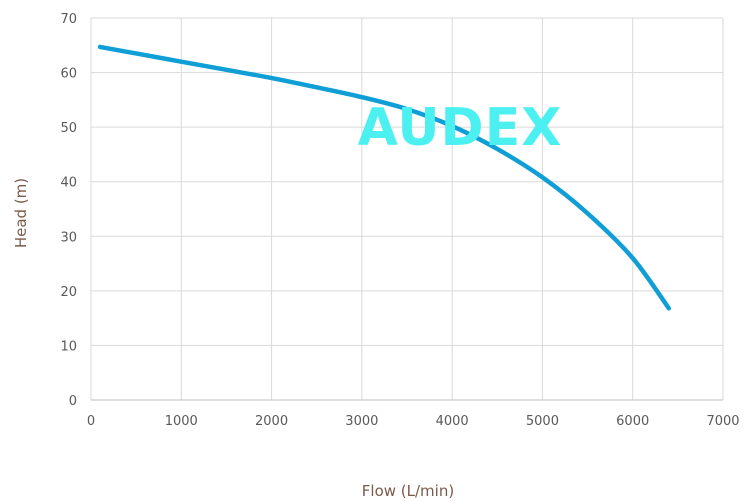 The width and height of the screenshot is (755, 502). What do you see at coordinates (68, 237) in the screenshot?
I see `y-tick-label: 30` at bounding box center [68, 237].